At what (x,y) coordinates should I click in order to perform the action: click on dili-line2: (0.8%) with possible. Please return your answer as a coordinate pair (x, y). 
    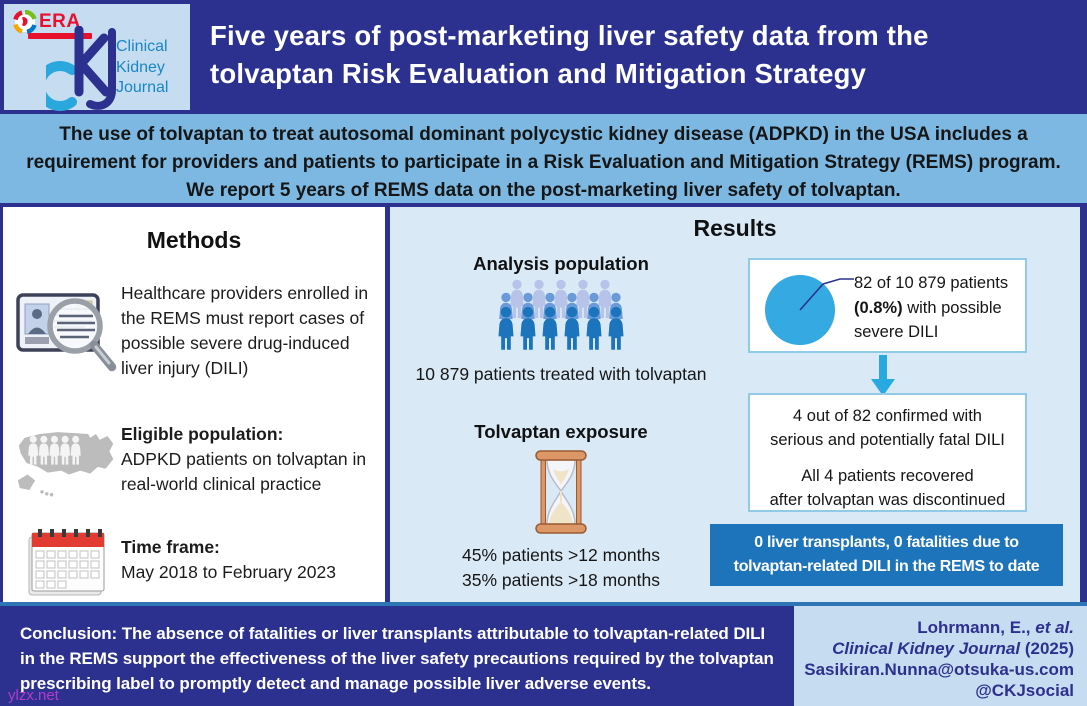
    Looking at the image, I should click on (931, 308).